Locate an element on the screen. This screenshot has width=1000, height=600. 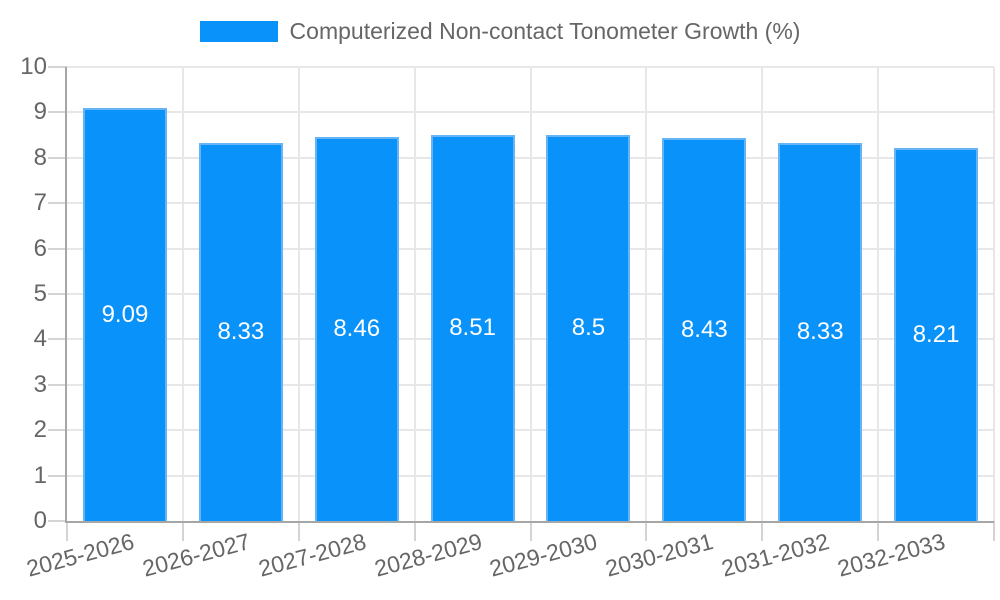
x-tick-label: 2029-2030 is located at coordinates (544, 555).